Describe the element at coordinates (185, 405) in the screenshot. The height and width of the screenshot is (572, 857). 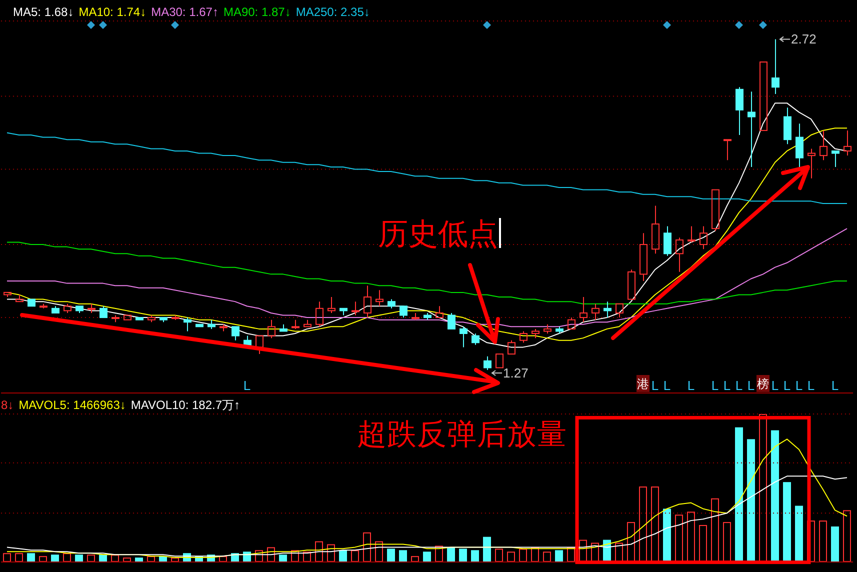
I see `text: MAVOL10: 182.7万↑` at that location.